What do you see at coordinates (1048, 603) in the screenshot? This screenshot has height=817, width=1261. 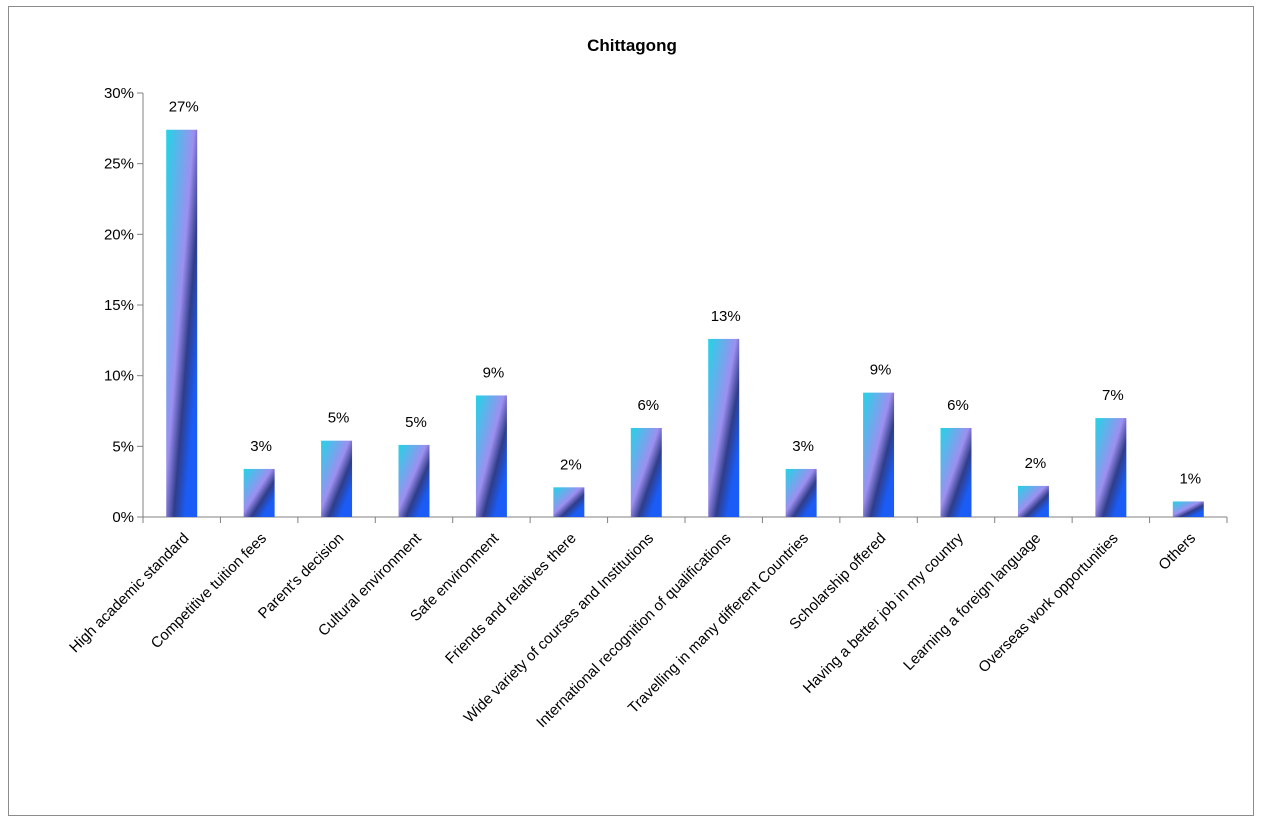 I see `x-tick-label: Overseas work opportunities` at bounding box center [1048, 603].